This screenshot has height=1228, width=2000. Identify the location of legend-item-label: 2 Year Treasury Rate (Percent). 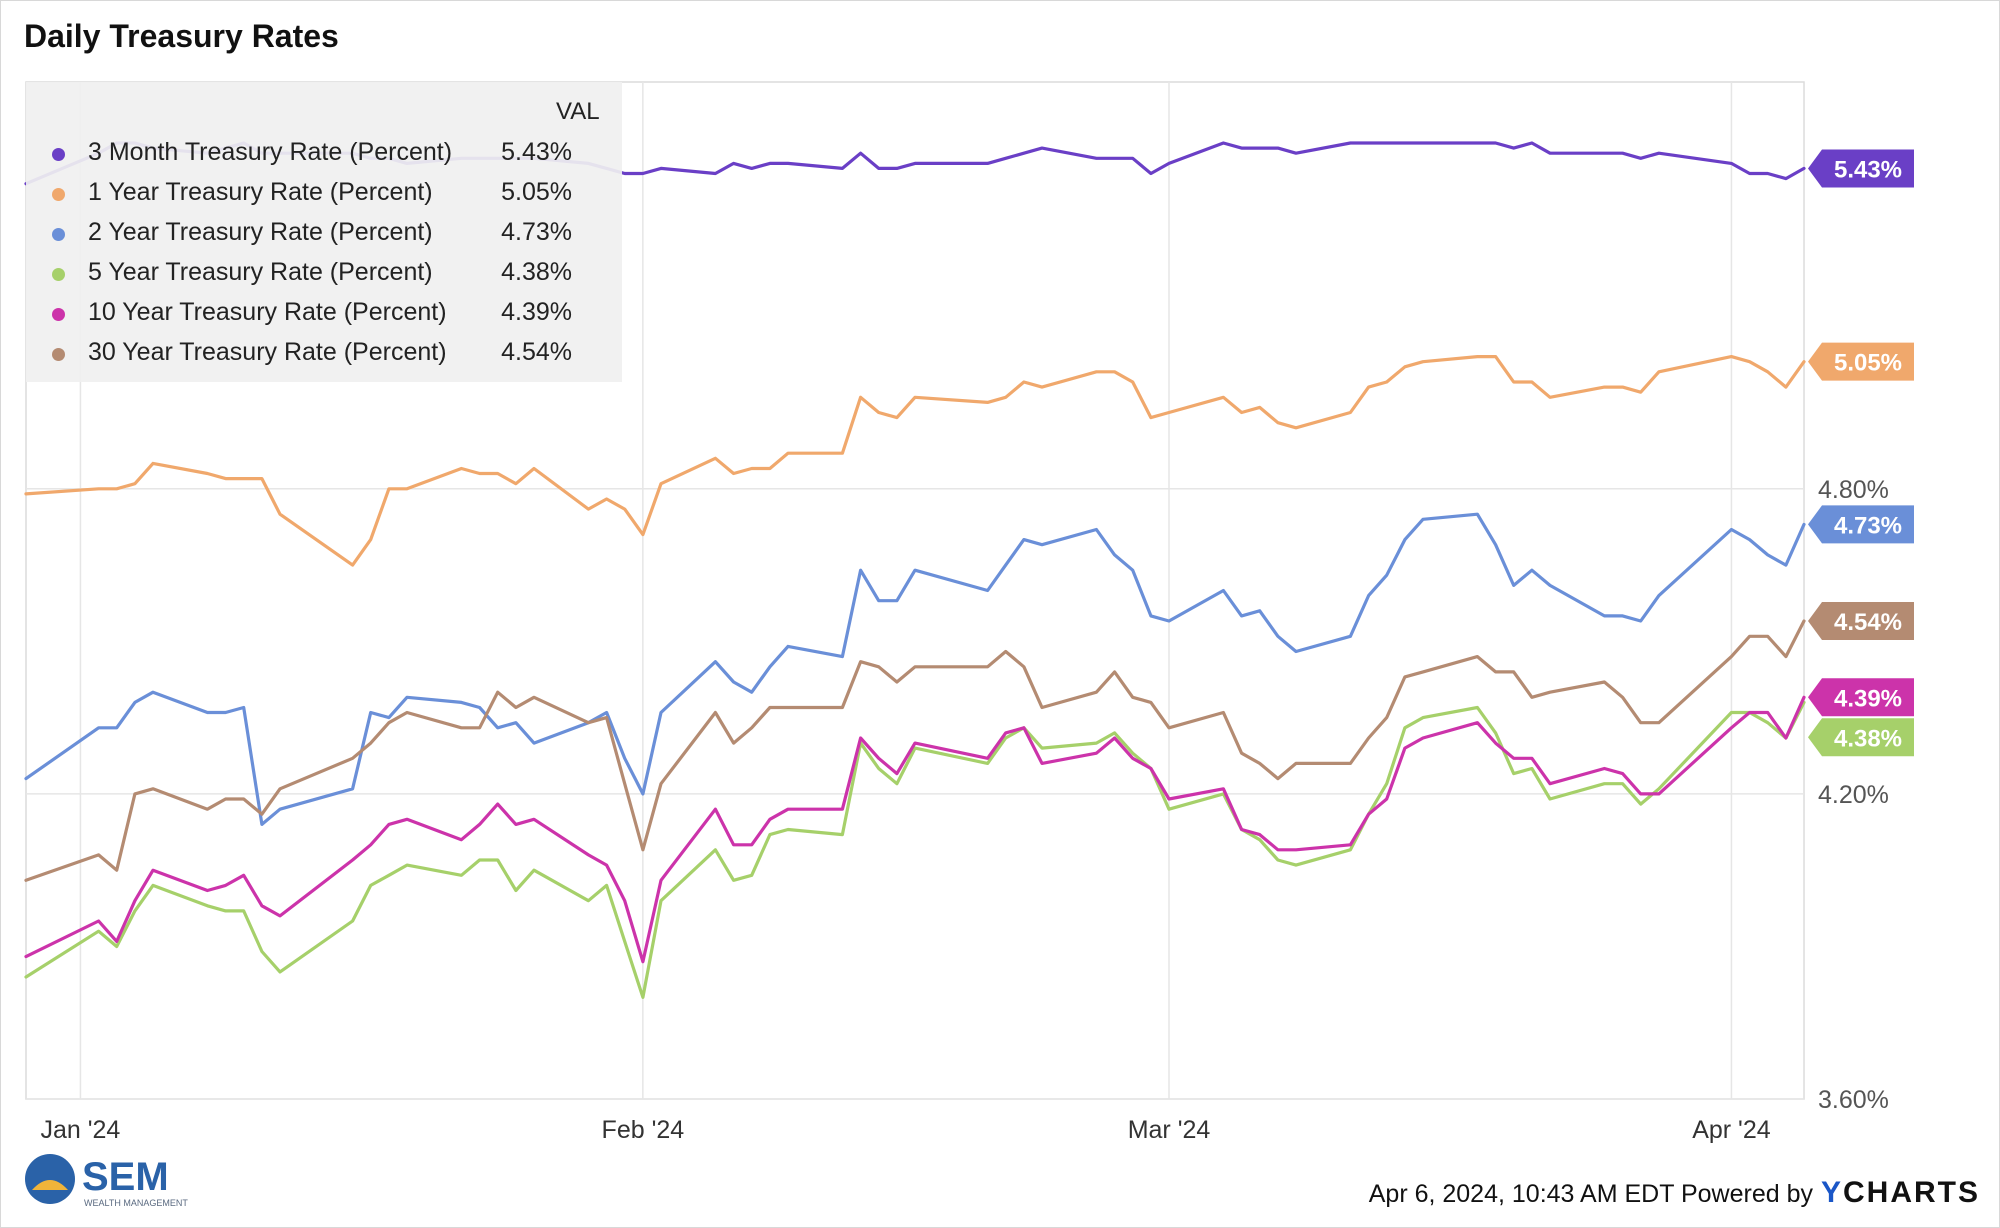
(260, 232).